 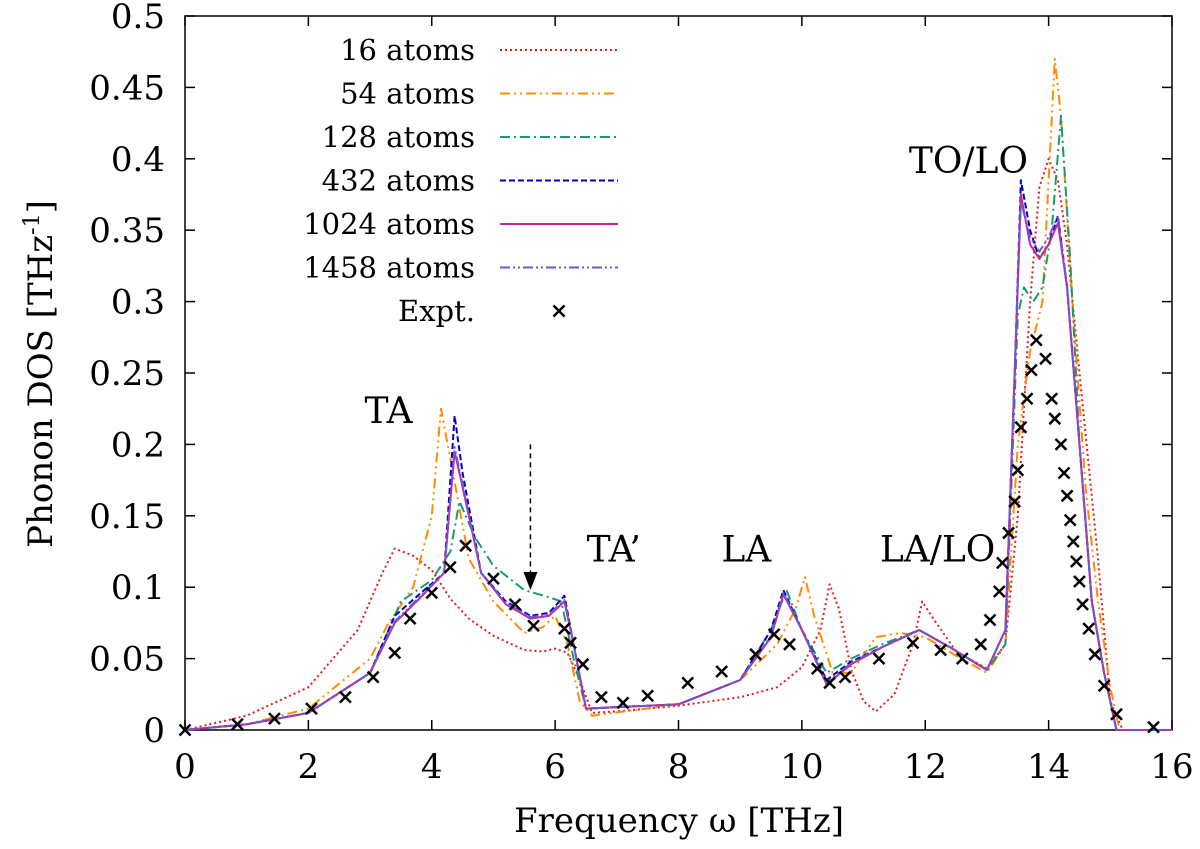 What do you see at coordinates (432, 767) in the screenshot?
I see `x-tick-label: 4` at bounding box center [432, 767].